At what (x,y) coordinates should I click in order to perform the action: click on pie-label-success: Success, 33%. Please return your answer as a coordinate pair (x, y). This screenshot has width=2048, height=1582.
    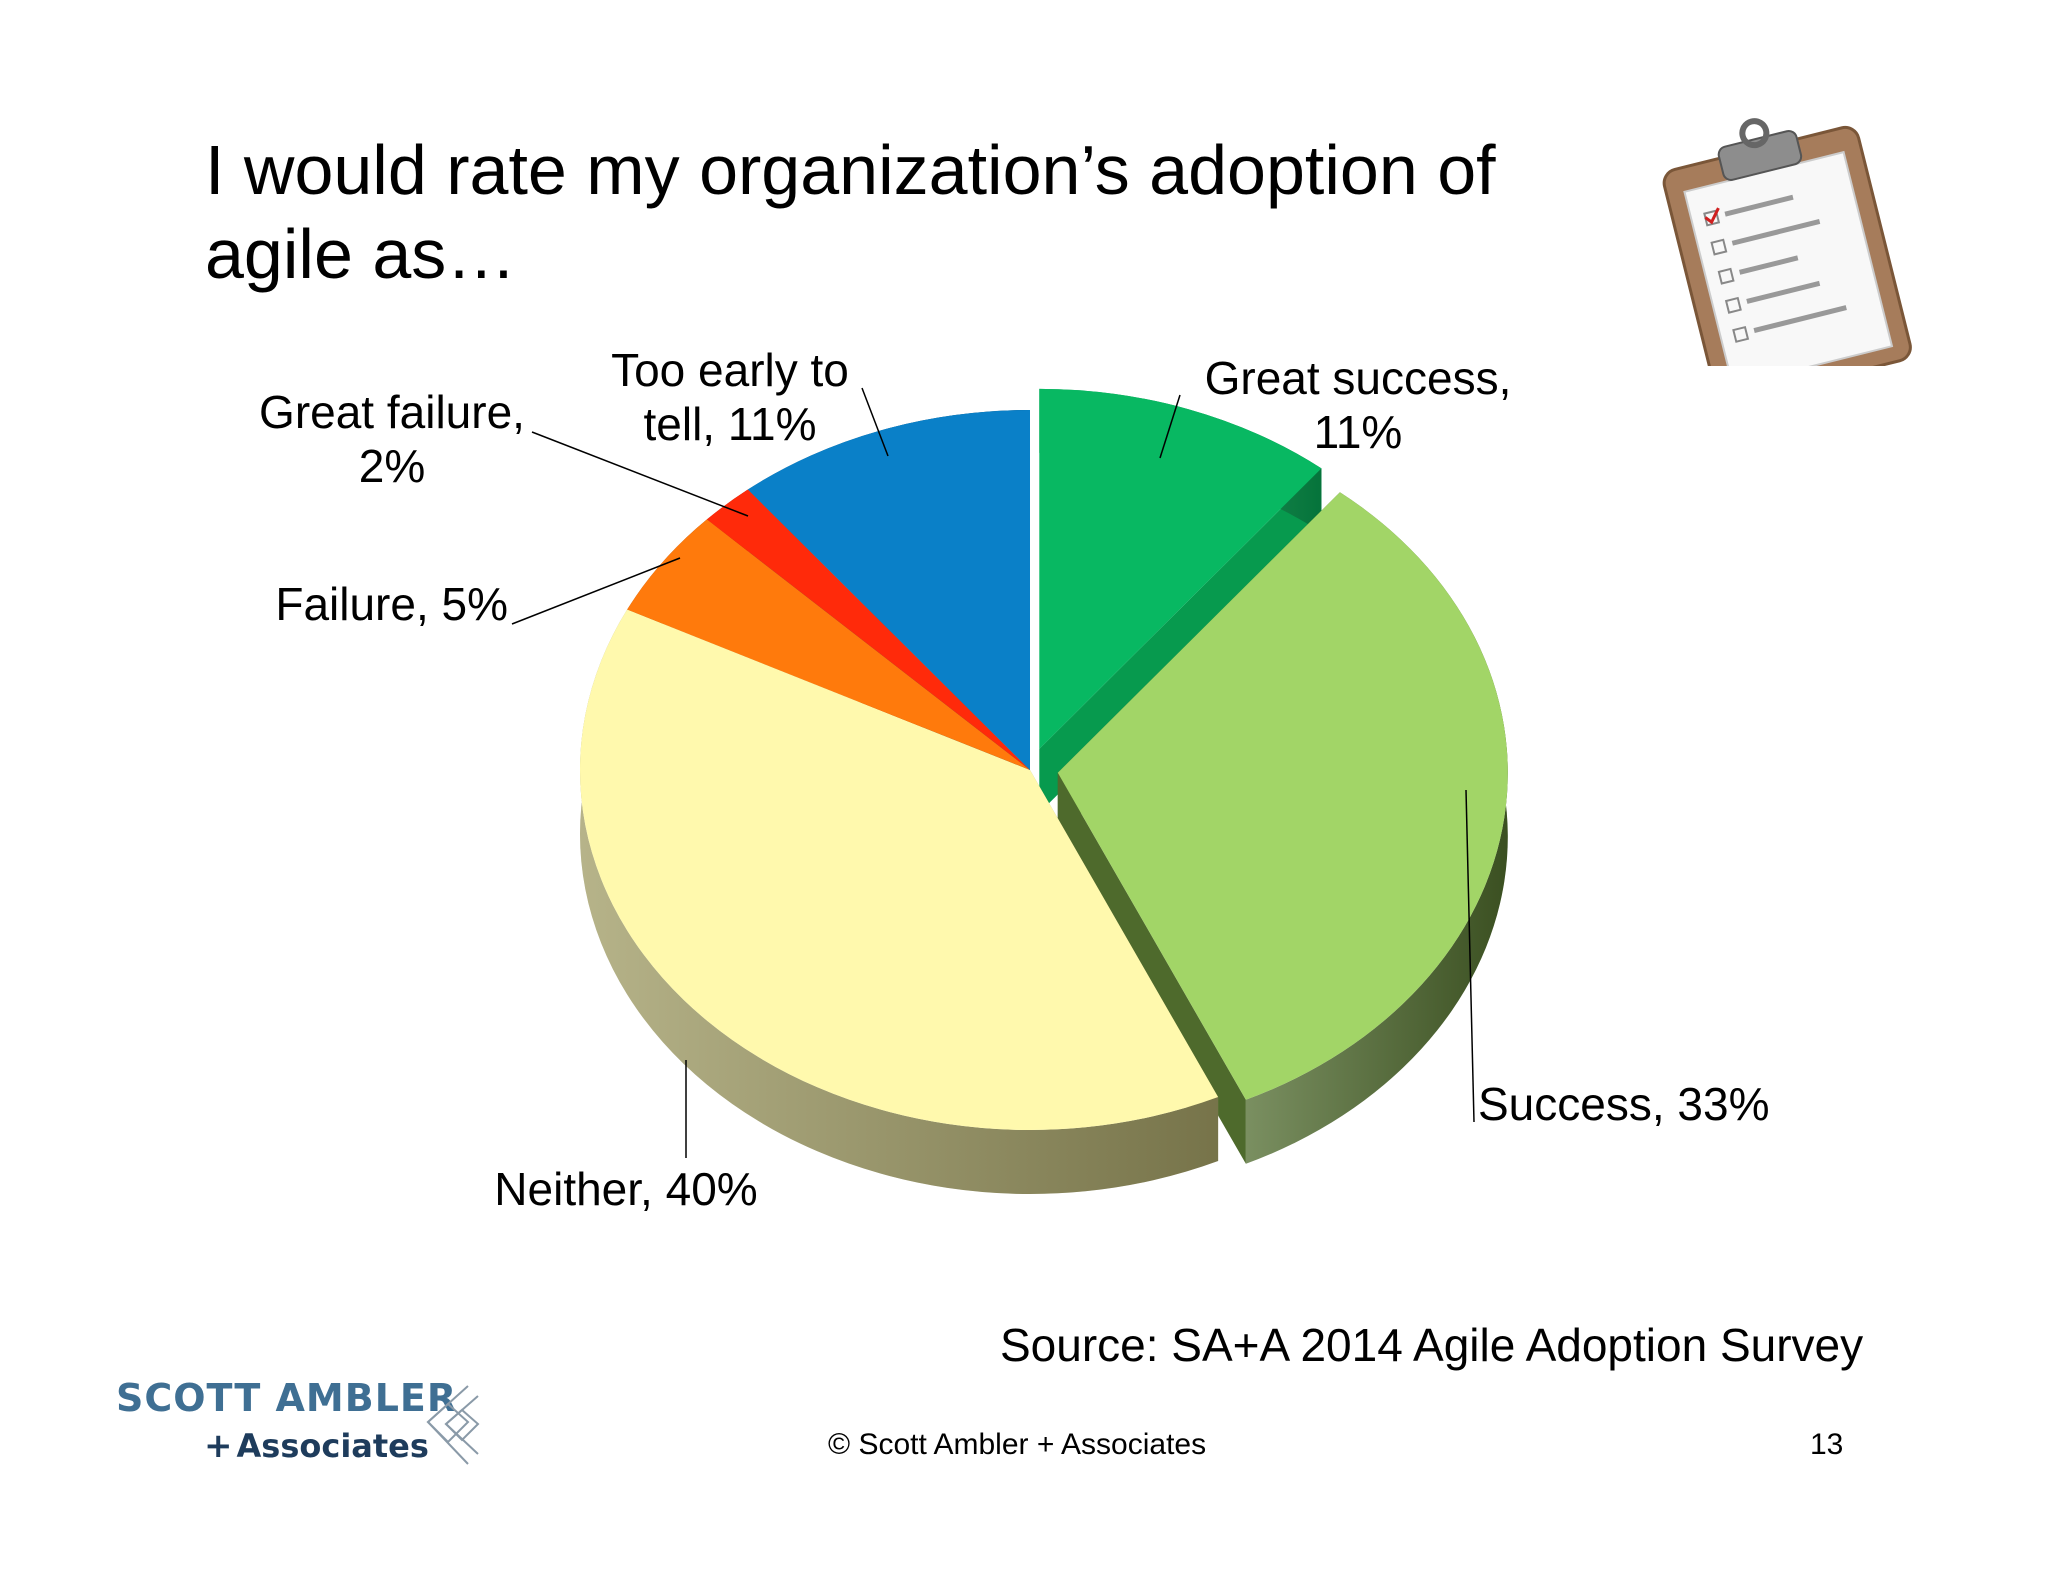
    Looking at the image, I should click on (1623, 1104).